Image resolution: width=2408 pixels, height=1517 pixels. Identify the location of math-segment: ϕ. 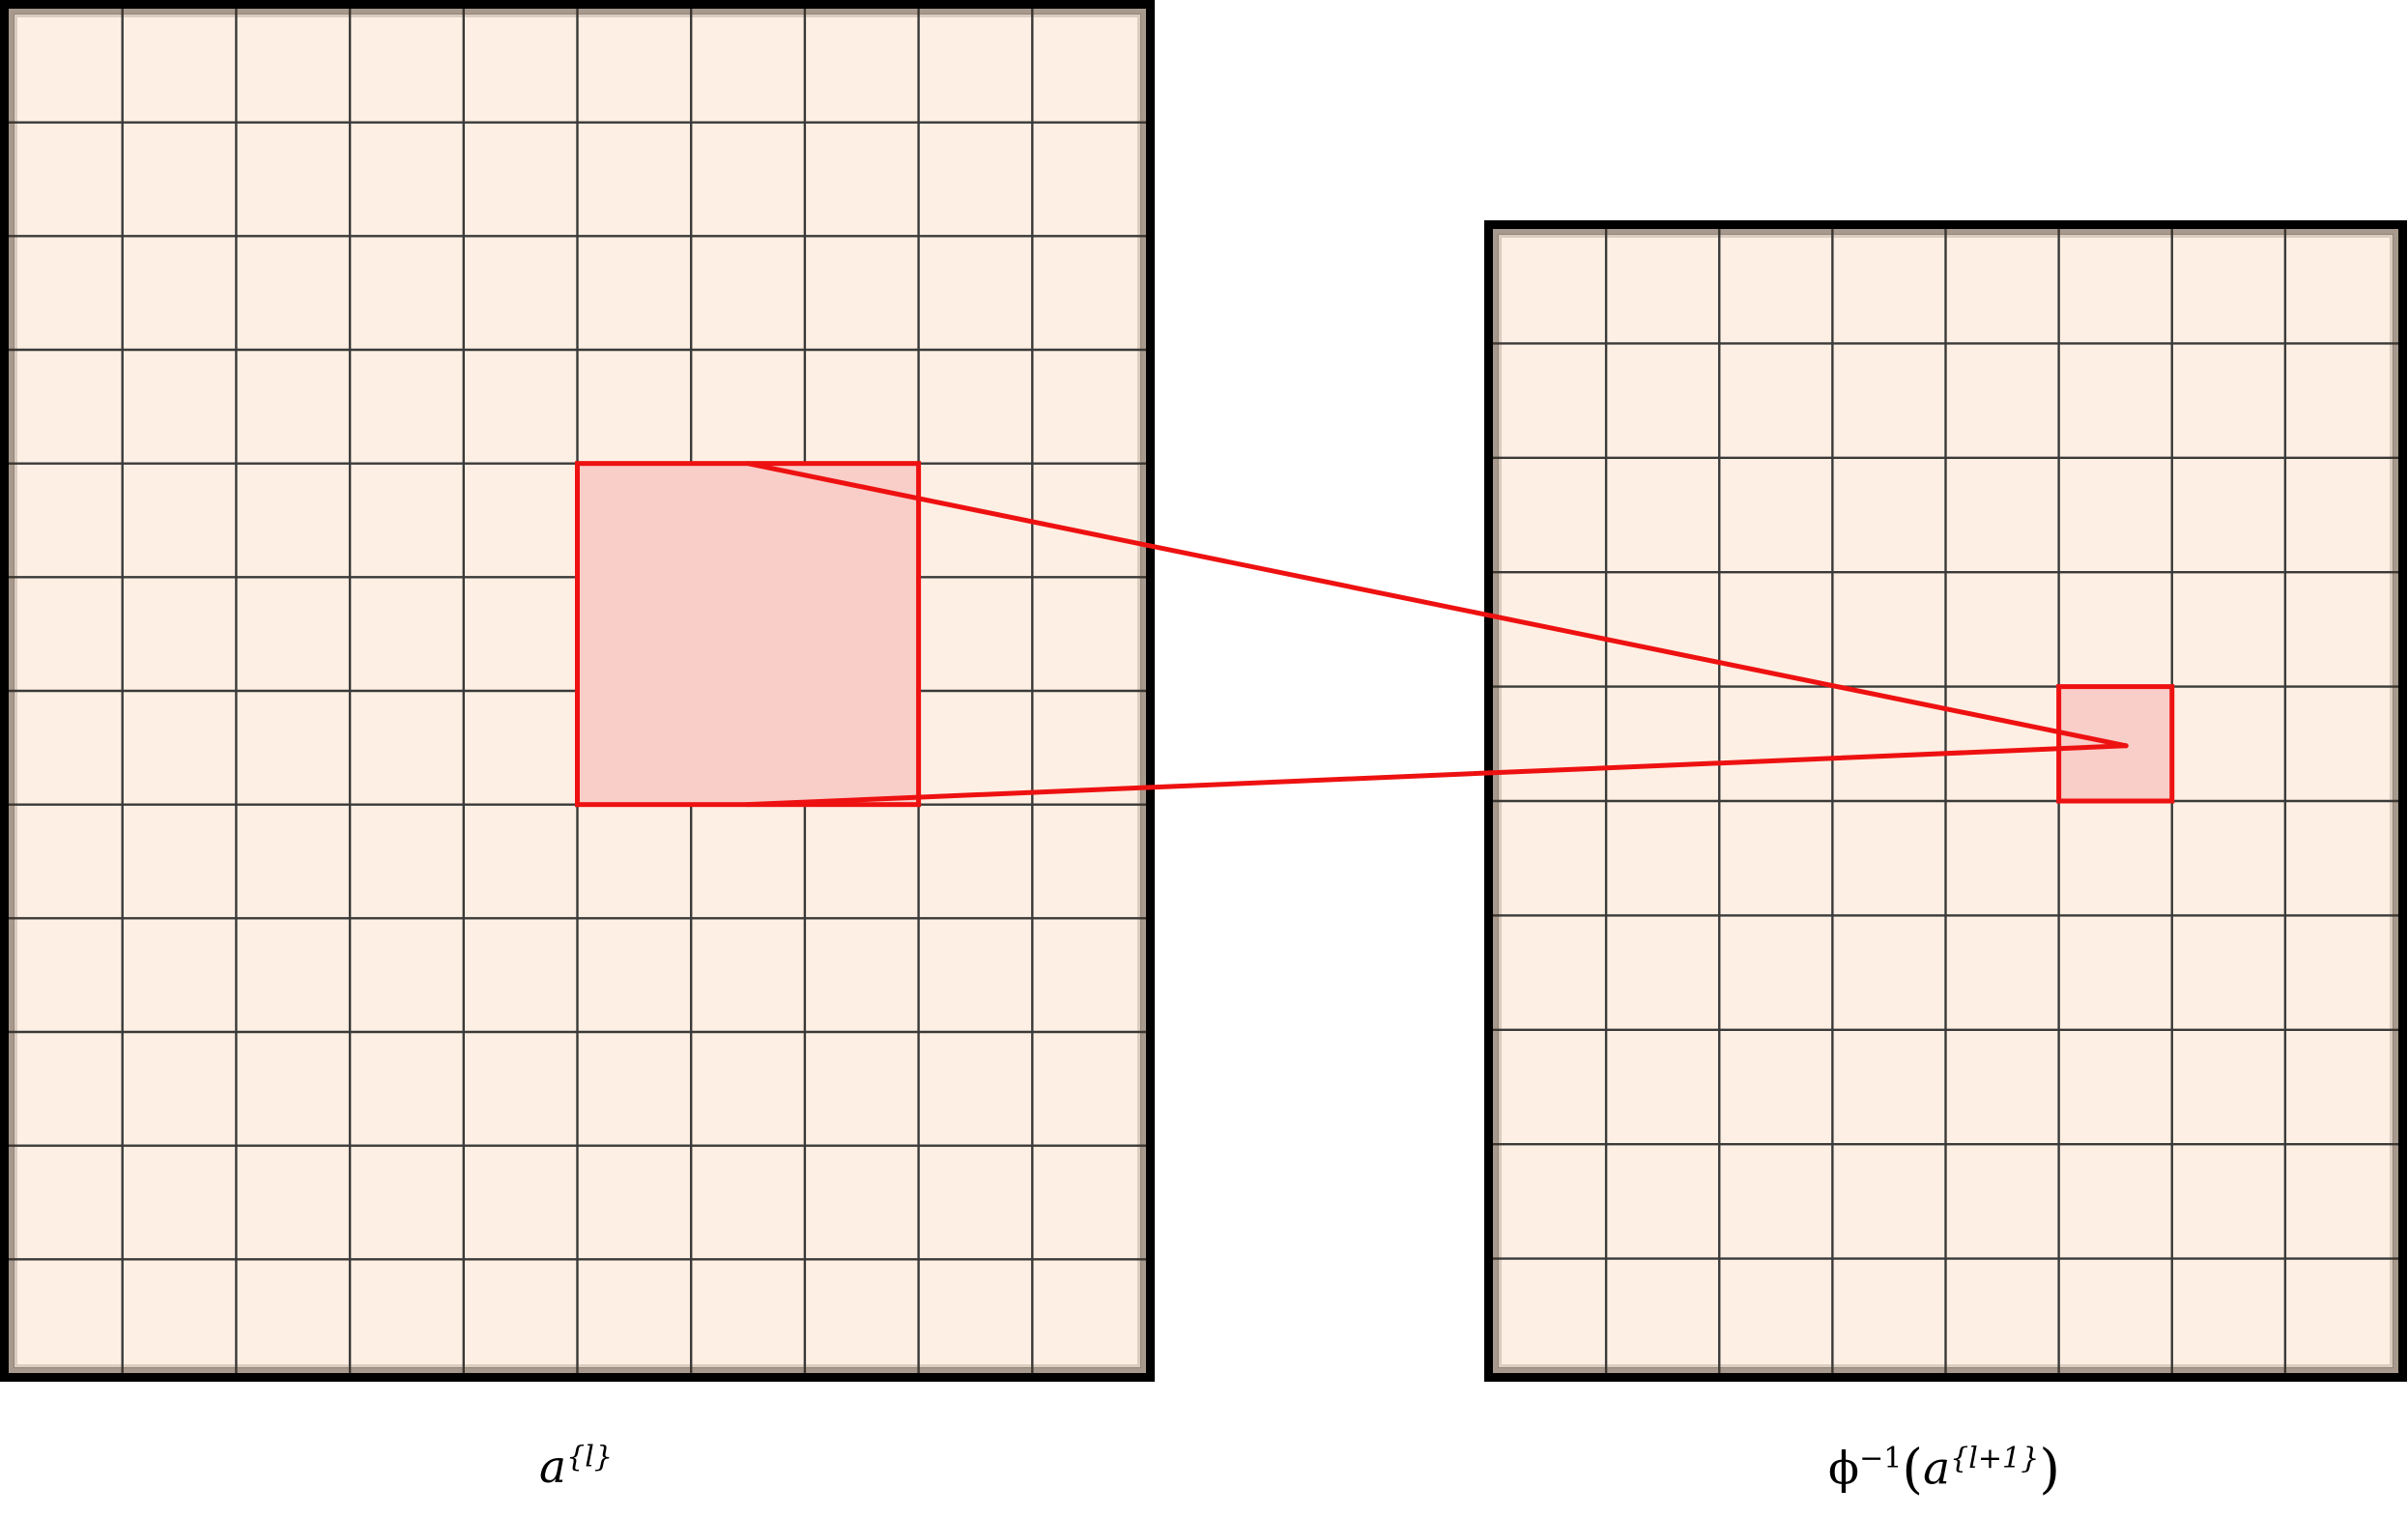
(1844, 1469).